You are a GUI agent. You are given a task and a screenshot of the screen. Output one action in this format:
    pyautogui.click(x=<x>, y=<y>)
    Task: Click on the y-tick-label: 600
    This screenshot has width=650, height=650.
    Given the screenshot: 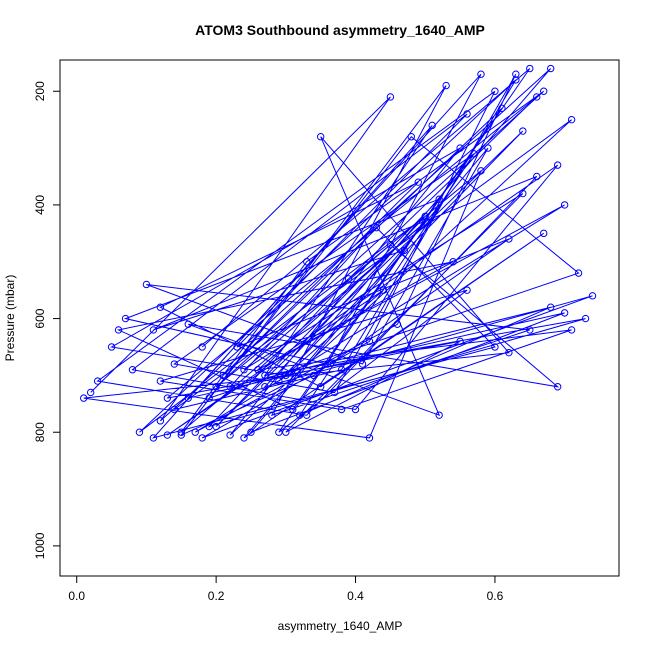 What is the action you would take?
    pyautogui.click(x=40, y=318)
    